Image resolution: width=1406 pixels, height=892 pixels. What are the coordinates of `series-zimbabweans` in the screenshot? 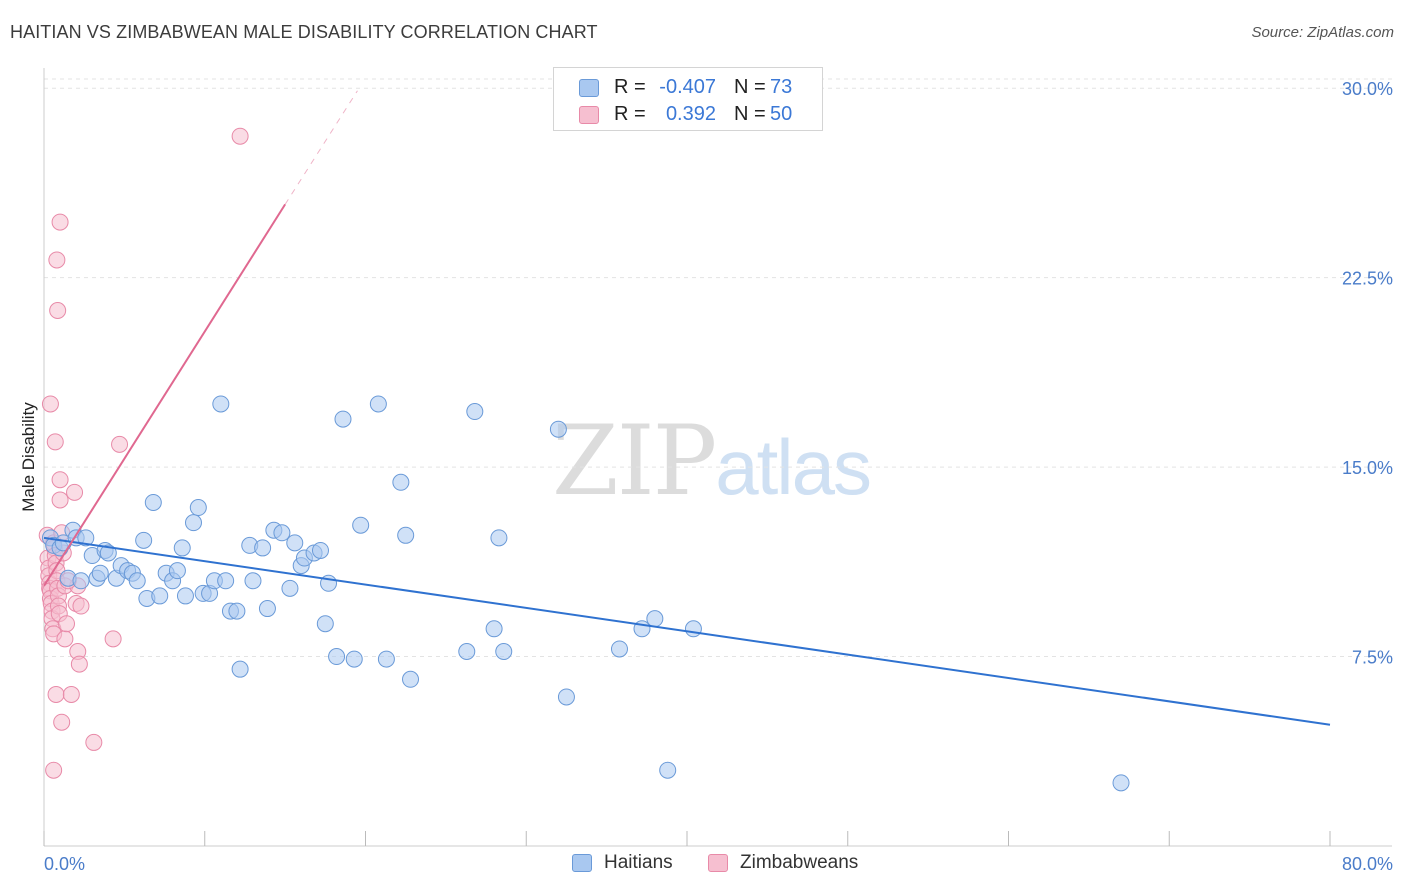 It's located at (143, 453).